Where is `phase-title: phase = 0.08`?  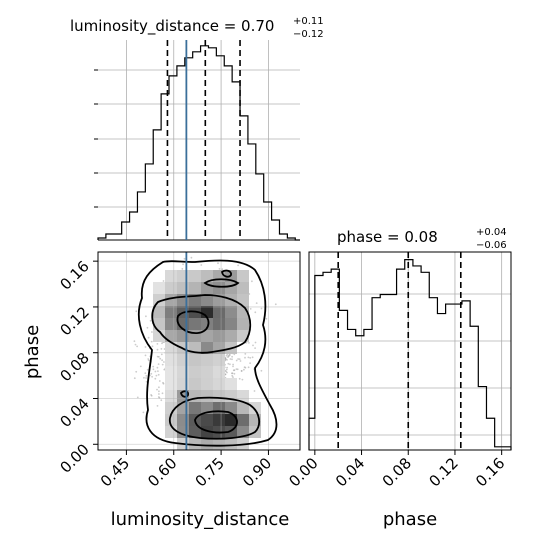 phase-title: phase = 0.08 is located at coordinates (387, 237).